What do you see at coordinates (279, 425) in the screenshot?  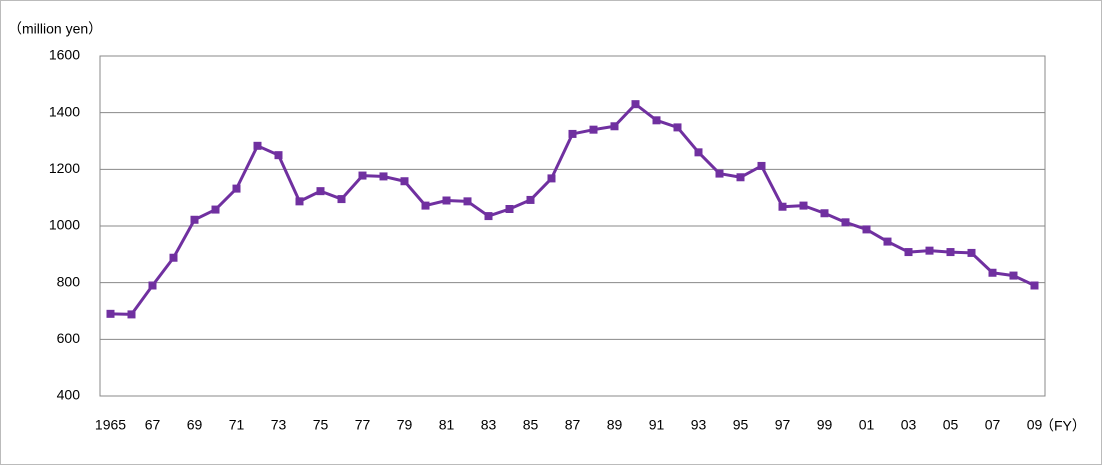 I see `x-tick-label: 73` at bounding box center [279, 425].